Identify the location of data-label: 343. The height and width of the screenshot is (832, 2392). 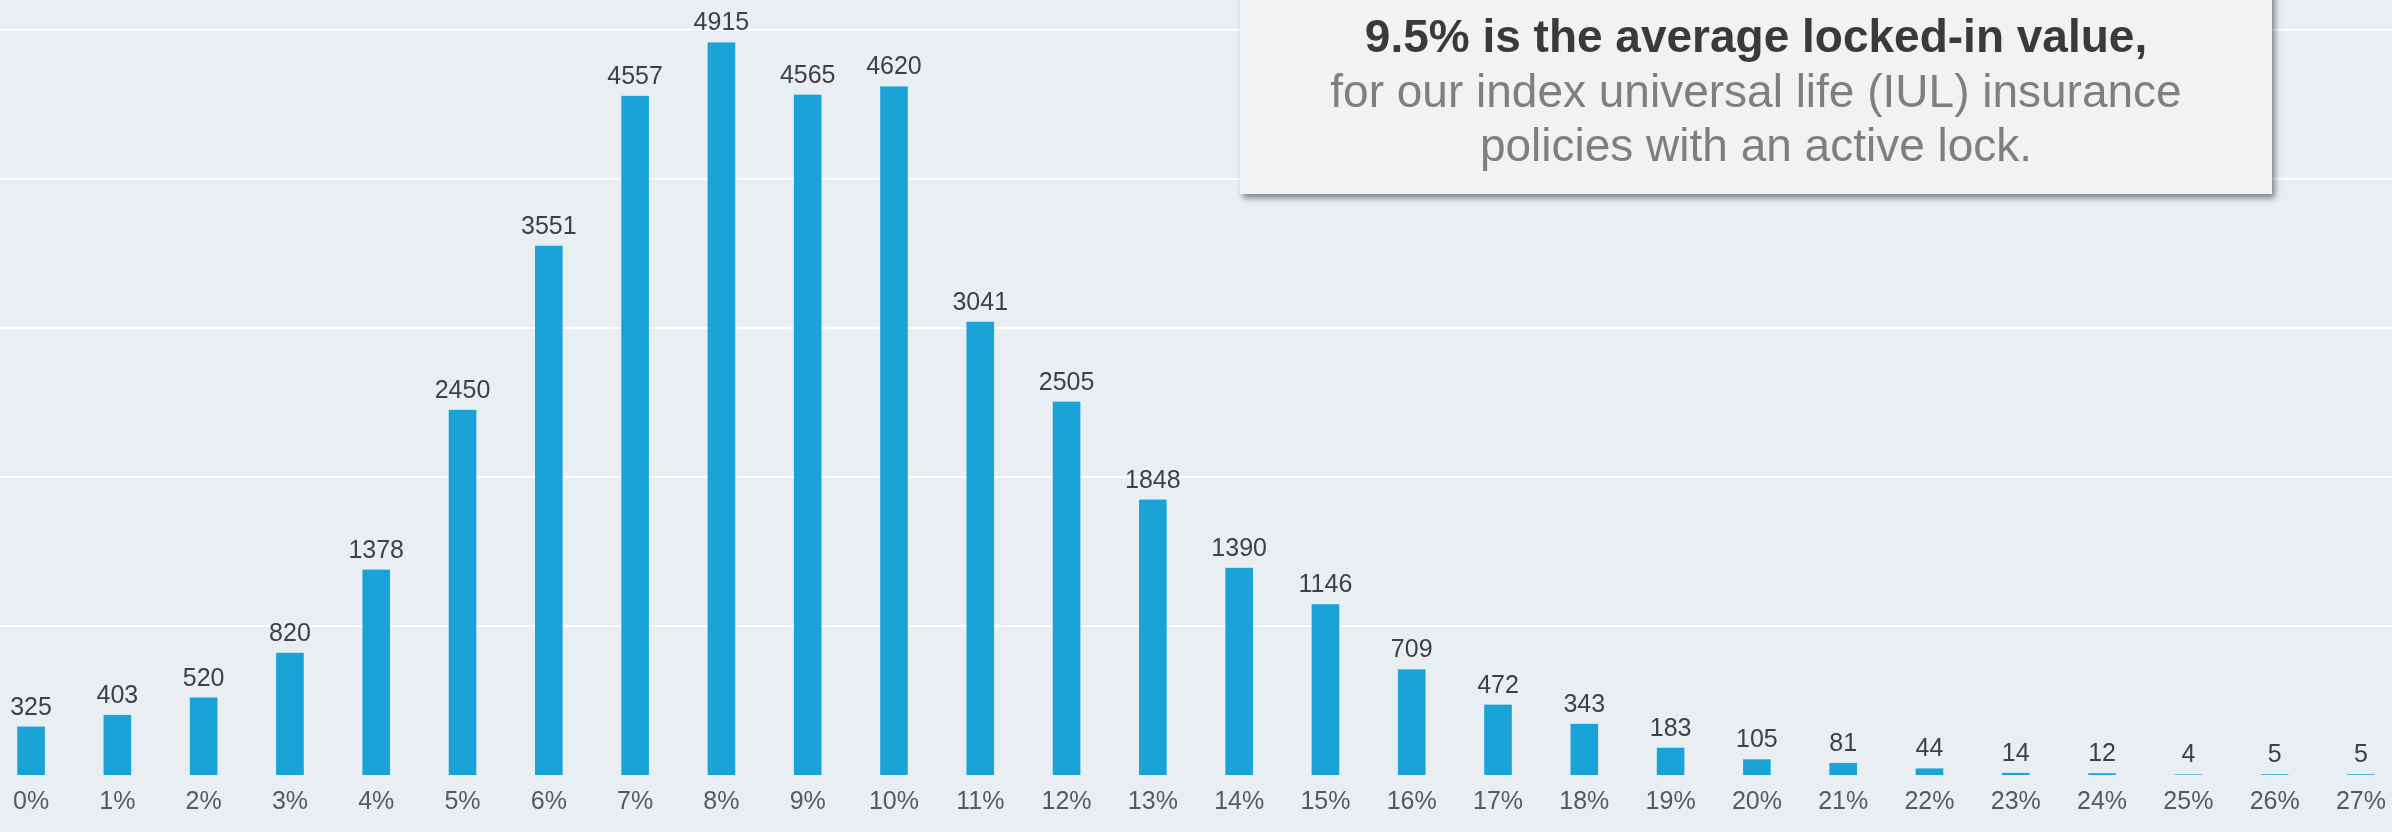
(1584, 702).